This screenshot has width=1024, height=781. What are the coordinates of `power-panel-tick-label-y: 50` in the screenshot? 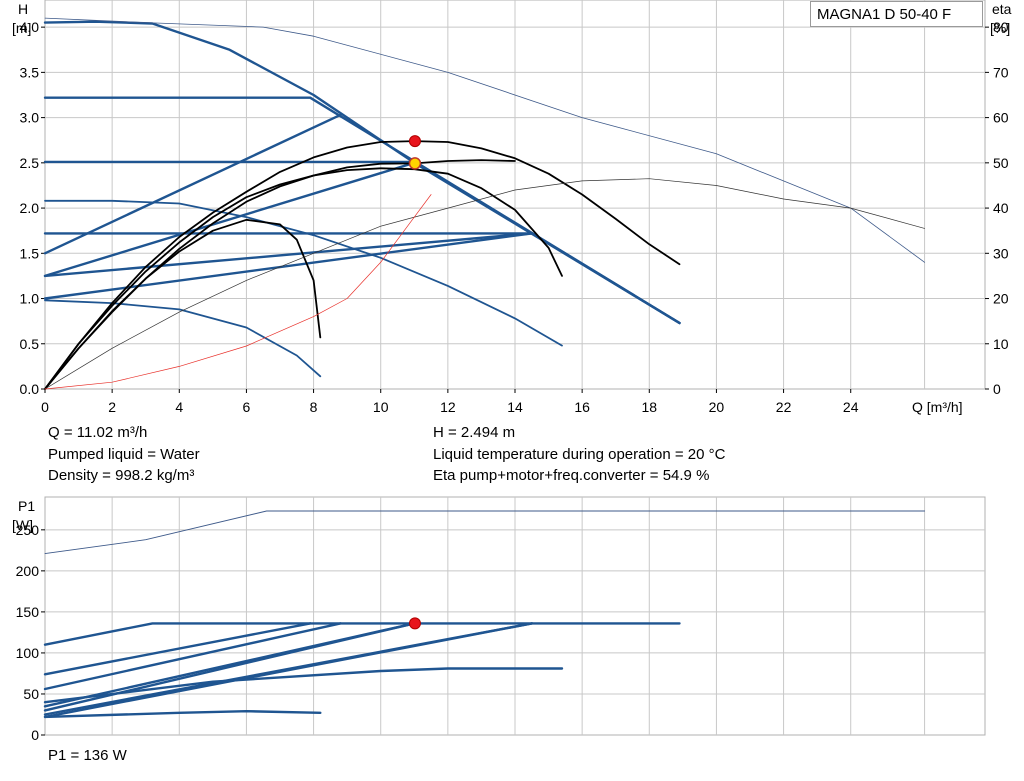 It's located at (31, 694).